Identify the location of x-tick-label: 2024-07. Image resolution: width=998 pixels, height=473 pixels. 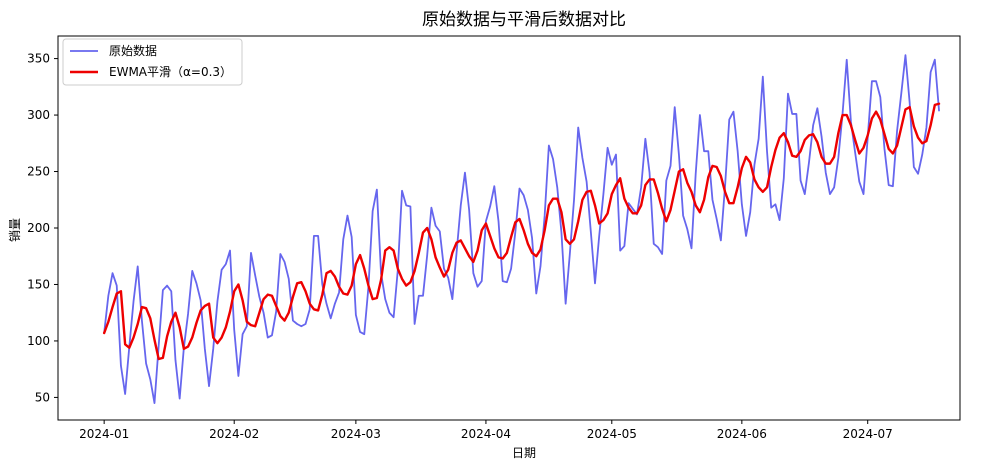
(868, 434).